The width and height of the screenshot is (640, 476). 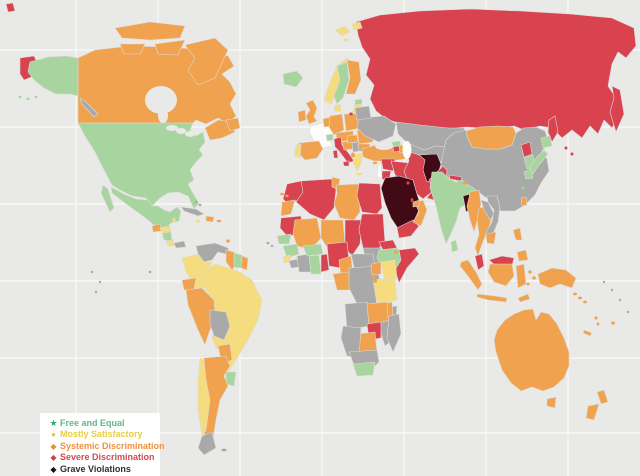 What do you see at coordinates (407, 265) in the screenshot?
I see `region-somalia` at bounding box center [407, 265].